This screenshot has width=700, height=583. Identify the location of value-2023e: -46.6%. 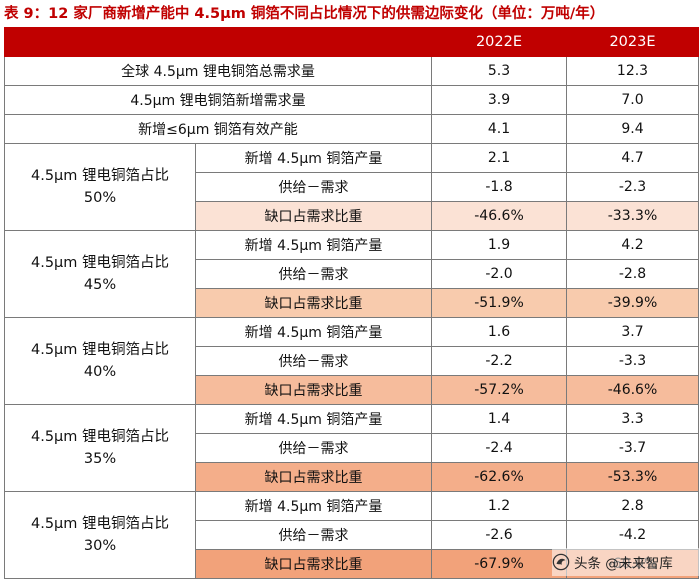
(632, 390).